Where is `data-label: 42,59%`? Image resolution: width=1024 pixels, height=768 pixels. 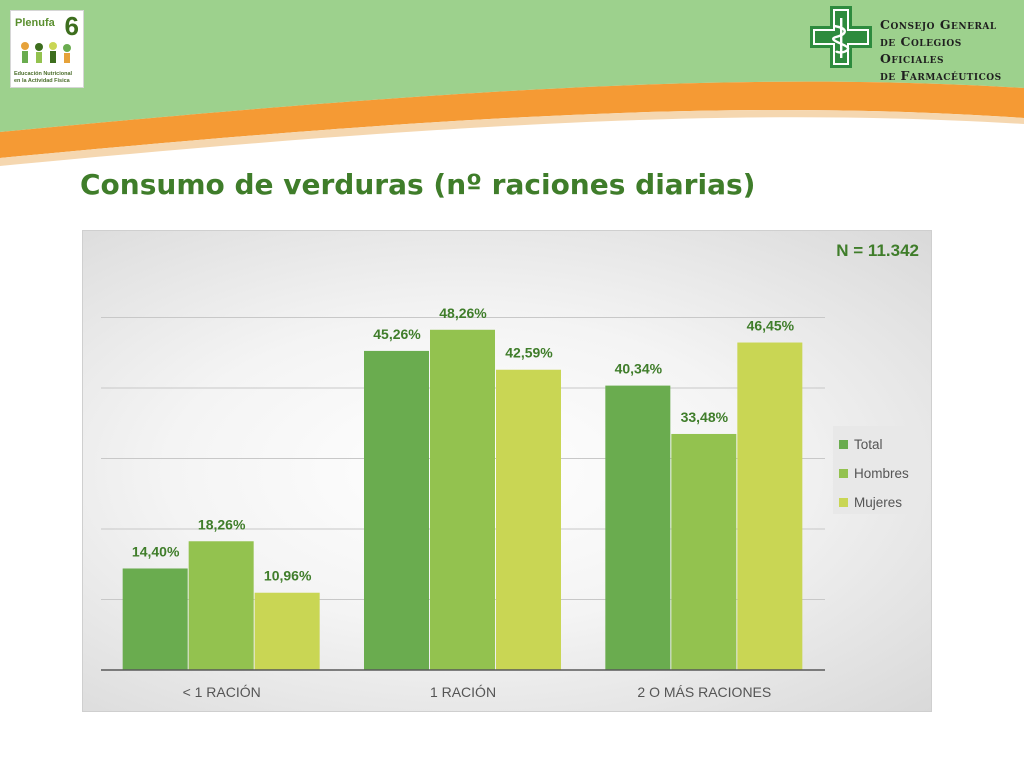 data-label: 42,59% is located at coordinates (529, 353).